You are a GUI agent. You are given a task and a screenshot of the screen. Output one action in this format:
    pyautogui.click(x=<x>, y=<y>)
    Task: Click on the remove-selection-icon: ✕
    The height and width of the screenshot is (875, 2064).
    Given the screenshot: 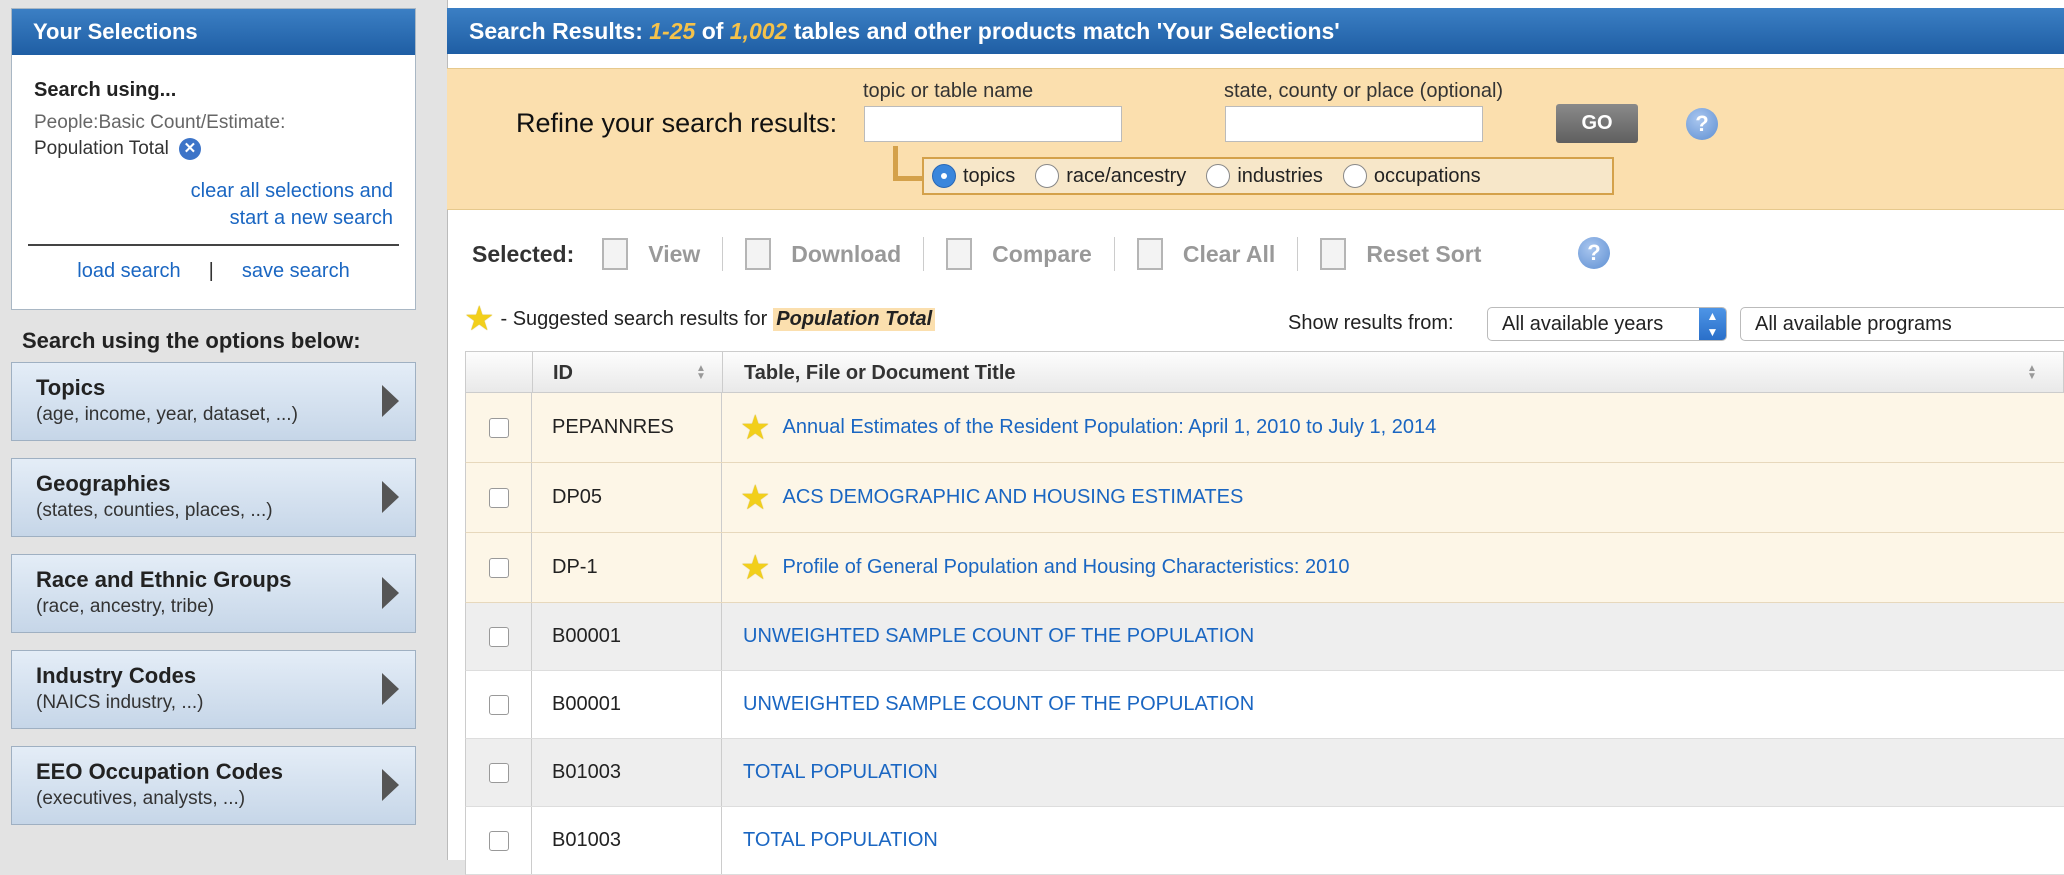 What is the action you would take?
    pyautogui.click(x=189, y=149)
    